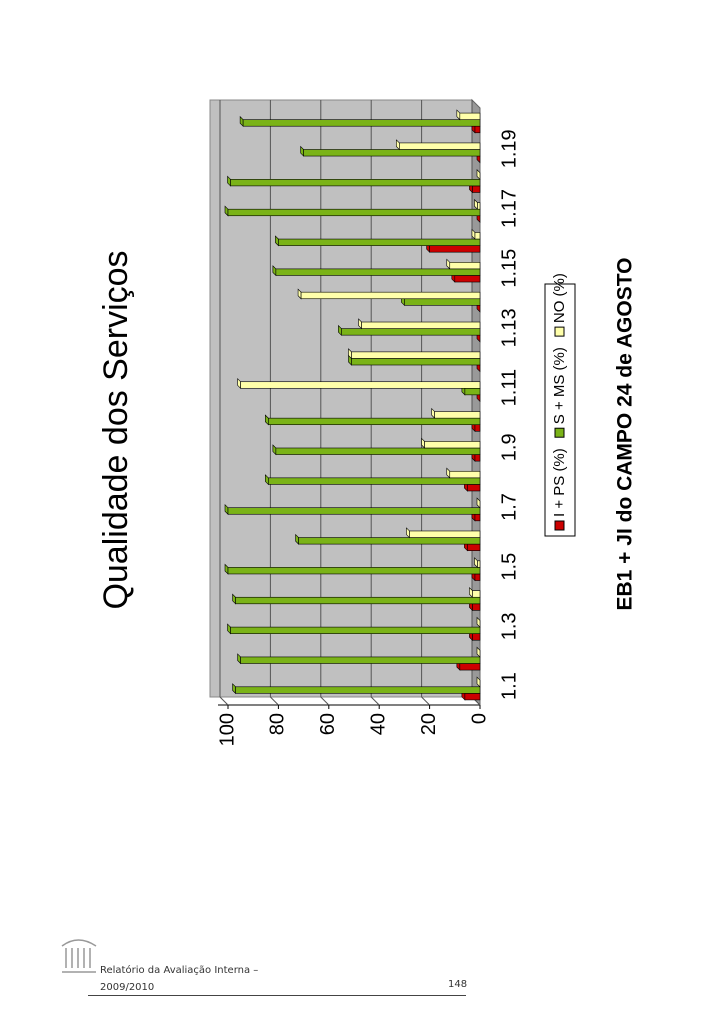  Describe the element at coordinates (509, 387) in the screenshot. I see `x-tick-label: 1.11` at that location.